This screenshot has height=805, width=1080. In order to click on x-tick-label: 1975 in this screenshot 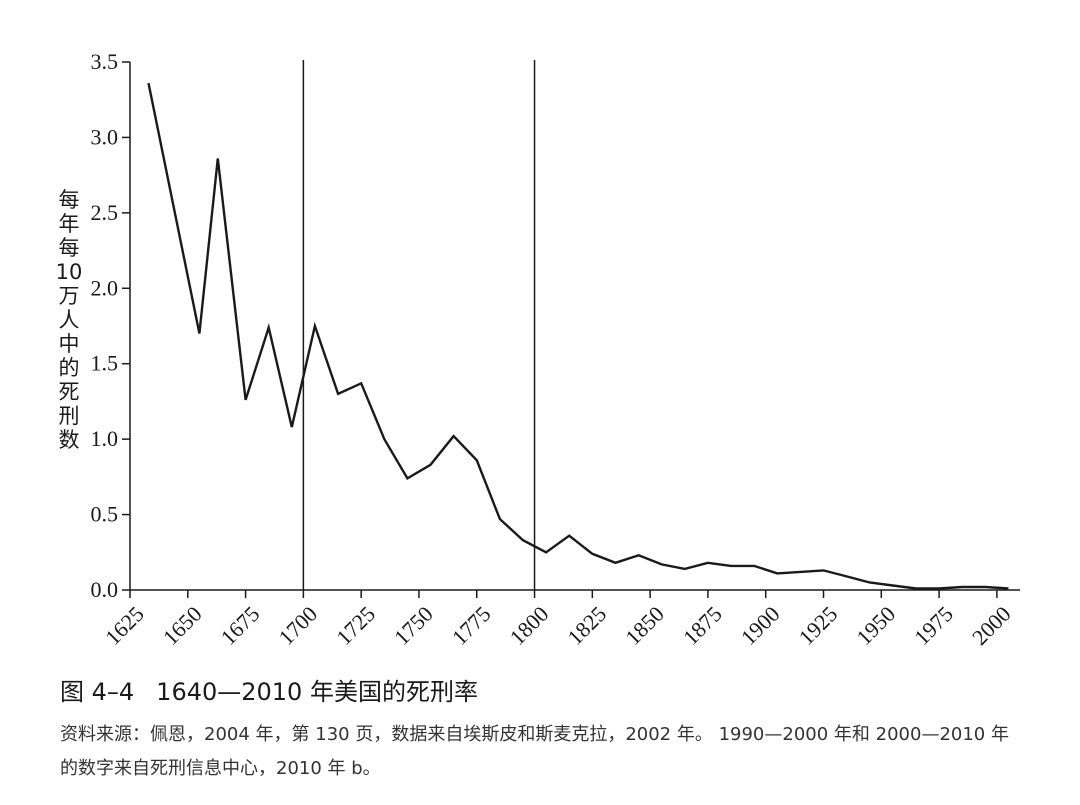, I will do `click(933, 625)`.